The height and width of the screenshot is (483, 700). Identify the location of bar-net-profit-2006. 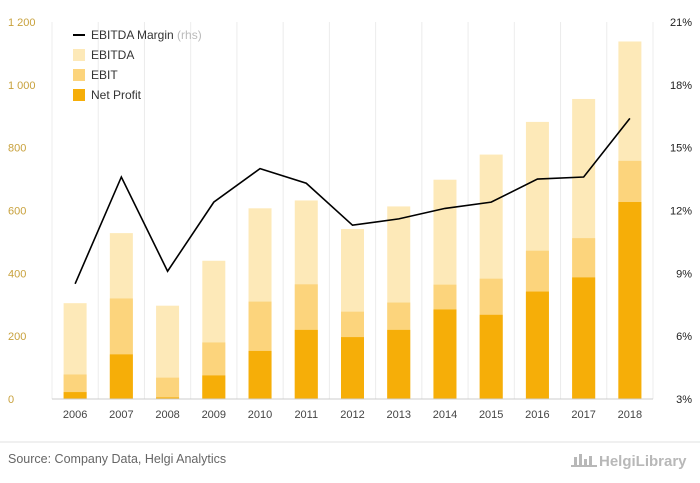
(75, 395).